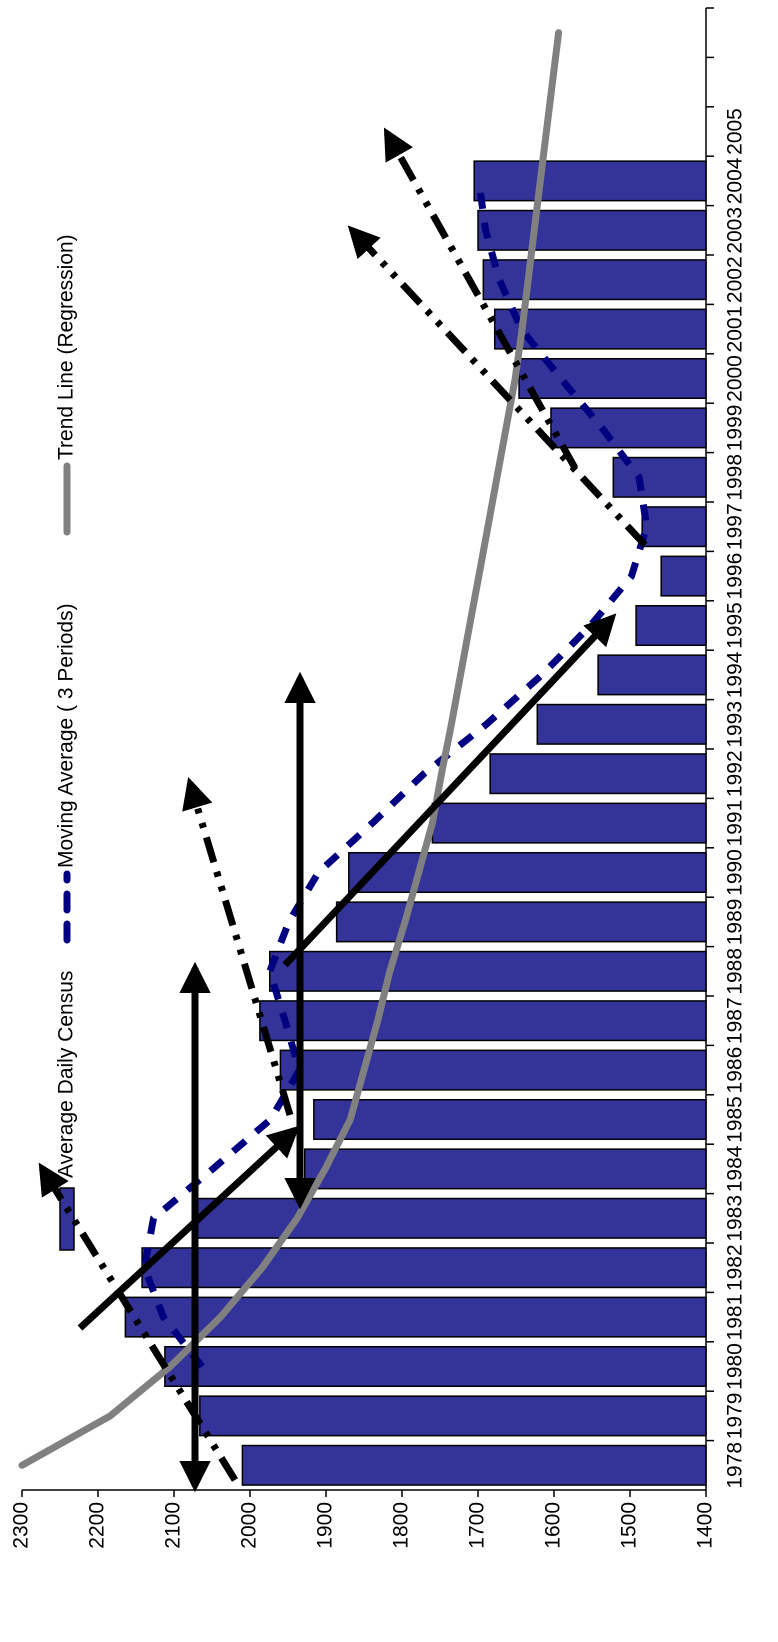  What do you see at coordinates (735, 625) in the screenshot?
I see `x-tick-label: 1995` at bounding box center [735, 625].